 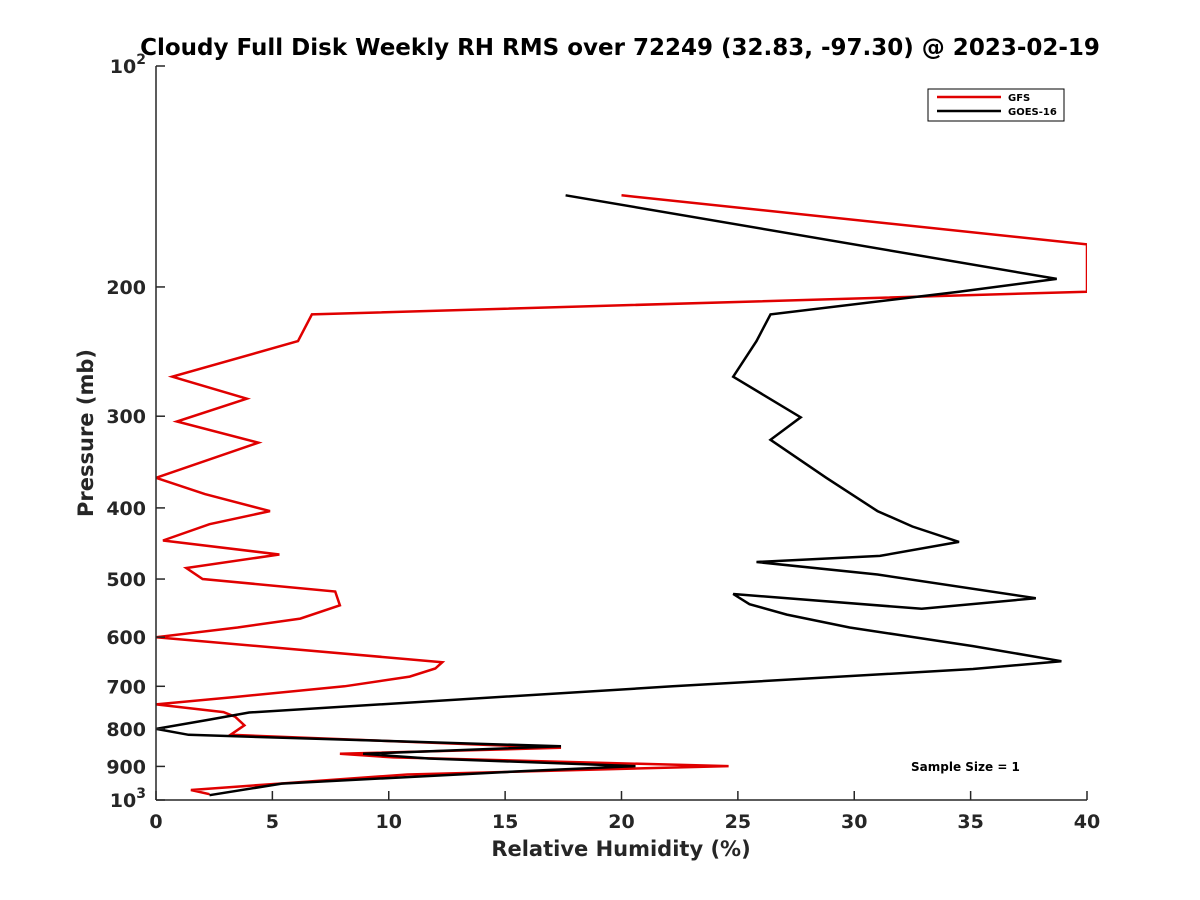 What do you see at coordinates (126, 580) in the screenshot?
I see `y-tick-label: 500` at bounding box center [126, 580].